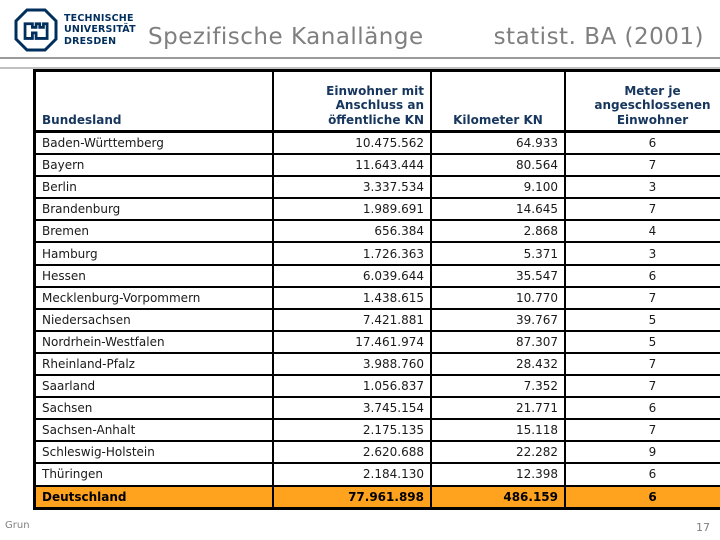 The height and width of the screenshot is (540, 720). Describe the element at coordinates (153, 319) in the screenshot. I see `bundesland-cell: Niedersachsen` at that location.